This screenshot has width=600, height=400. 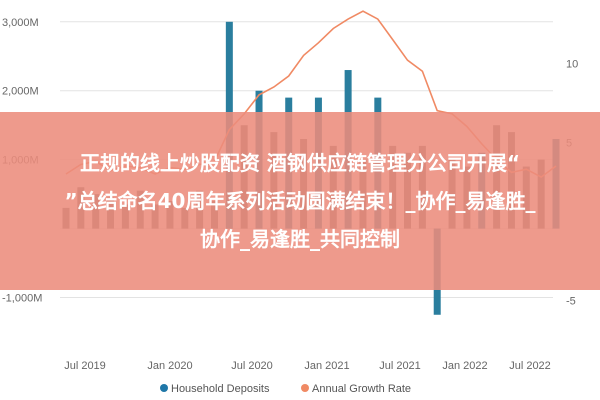 I want to click on legend-label-household-deposits: Household Deposits, so click(x=220, y=389).